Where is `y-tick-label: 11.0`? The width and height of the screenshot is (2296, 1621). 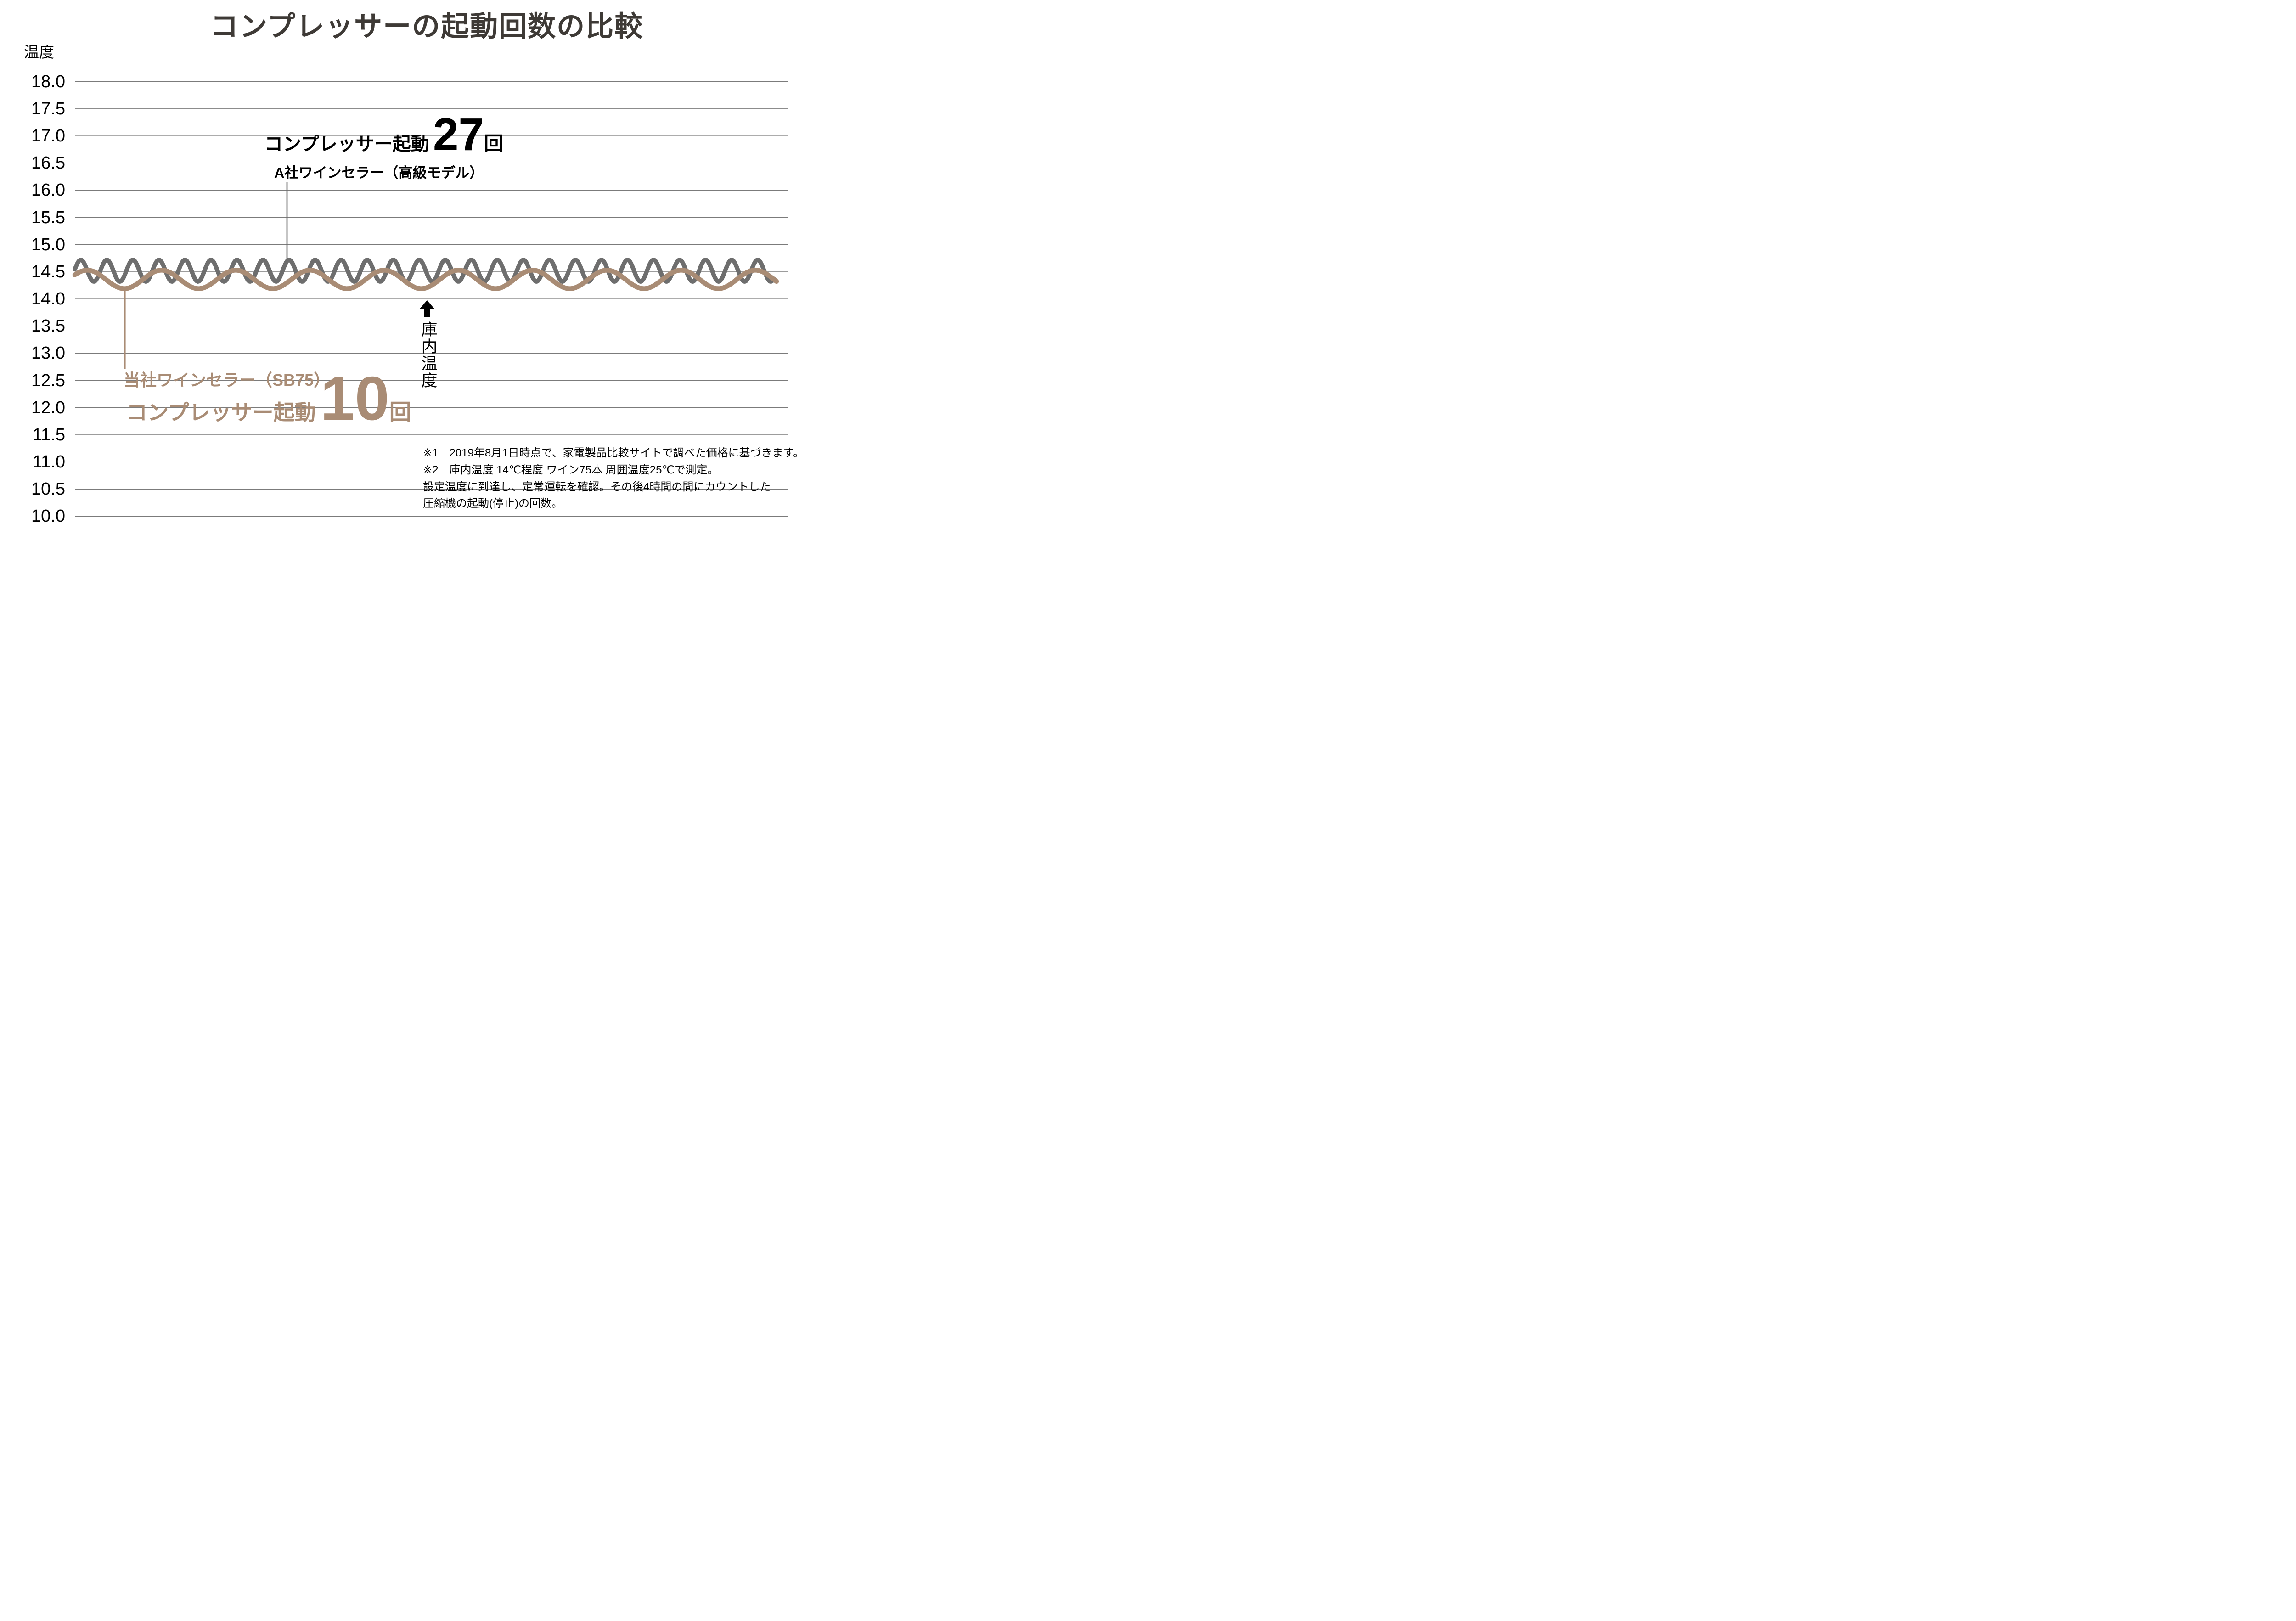 y-tick-label: 11.0 is located at coordinates (48, 462).